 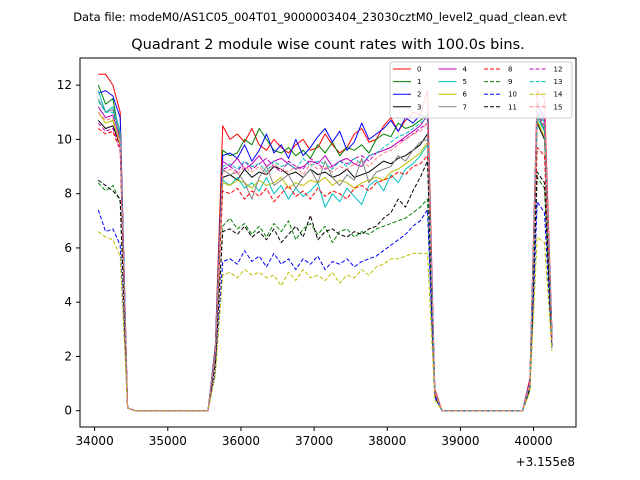 What do you see at coordinates (510, 82) in the screenshot?
I see `legend-label-9: 9` at bounding box center [510, 82].